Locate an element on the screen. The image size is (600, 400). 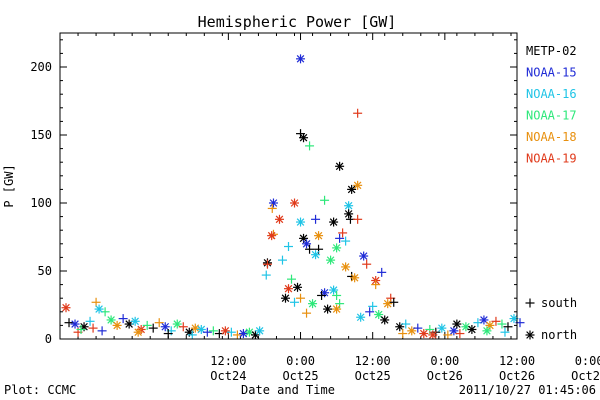
x-axis-label: Date and Time is located at coordinates (288, 390).